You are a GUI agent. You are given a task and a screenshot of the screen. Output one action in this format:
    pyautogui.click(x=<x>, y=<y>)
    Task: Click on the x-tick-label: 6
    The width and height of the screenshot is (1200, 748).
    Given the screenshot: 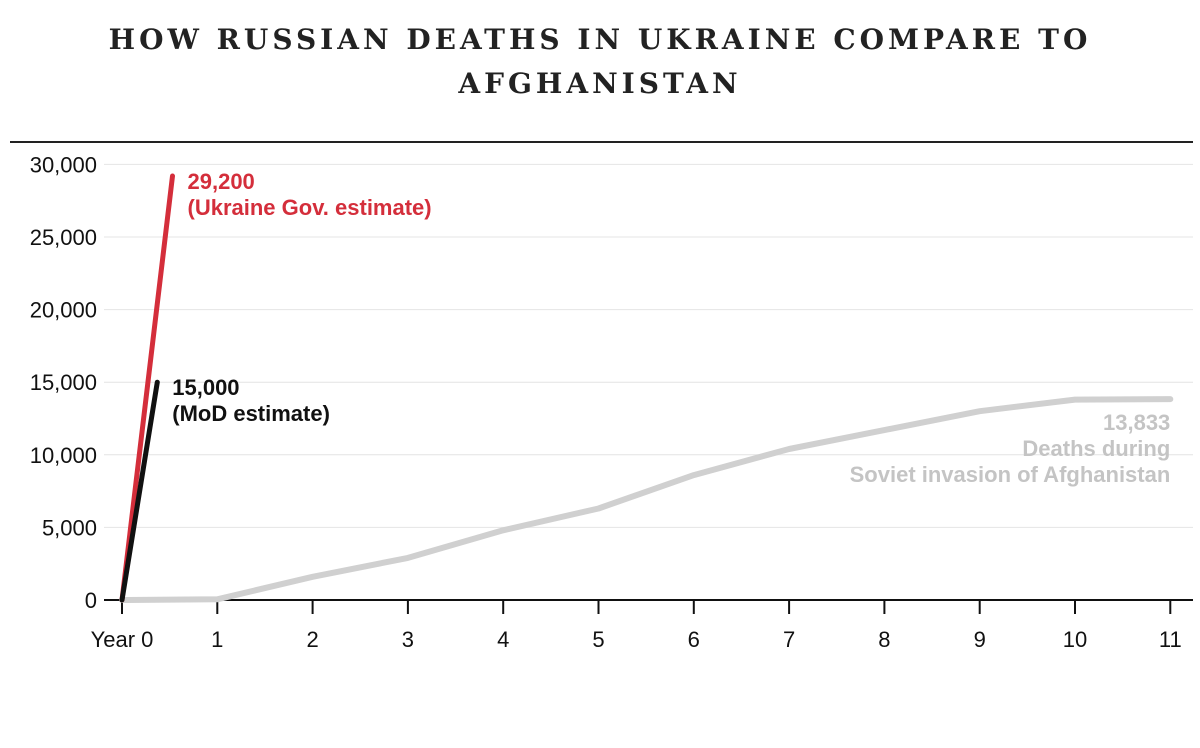 What is the action you would take?
    pyautogui.click(x=694, y=639)
    